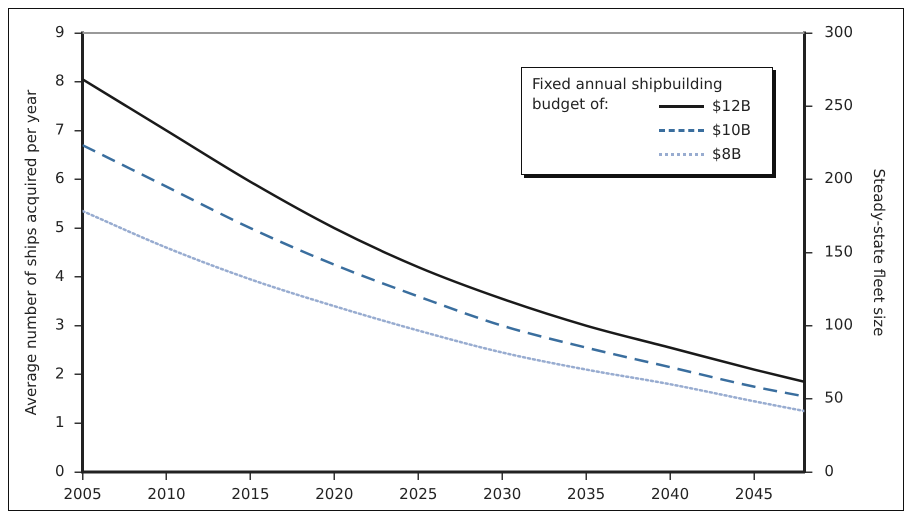 Image resolution: width=912 pixels, height=519 pixels. I want to click on legend-label: $12B, so click(732, 106).